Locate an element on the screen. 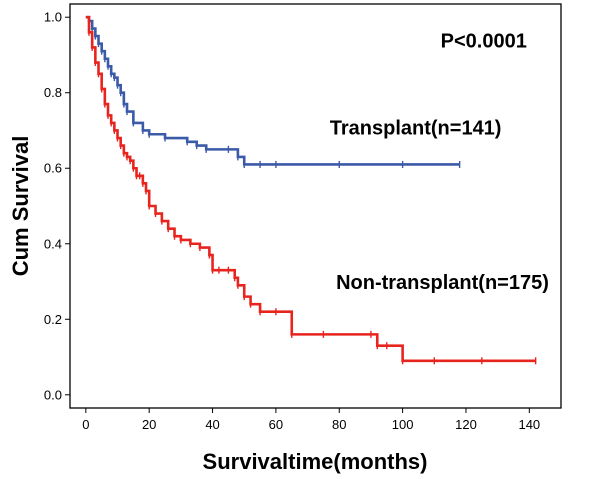 This screenshot has width=597, height=479. y-tick-label: 0.4 is located at coordinates (53, 243).